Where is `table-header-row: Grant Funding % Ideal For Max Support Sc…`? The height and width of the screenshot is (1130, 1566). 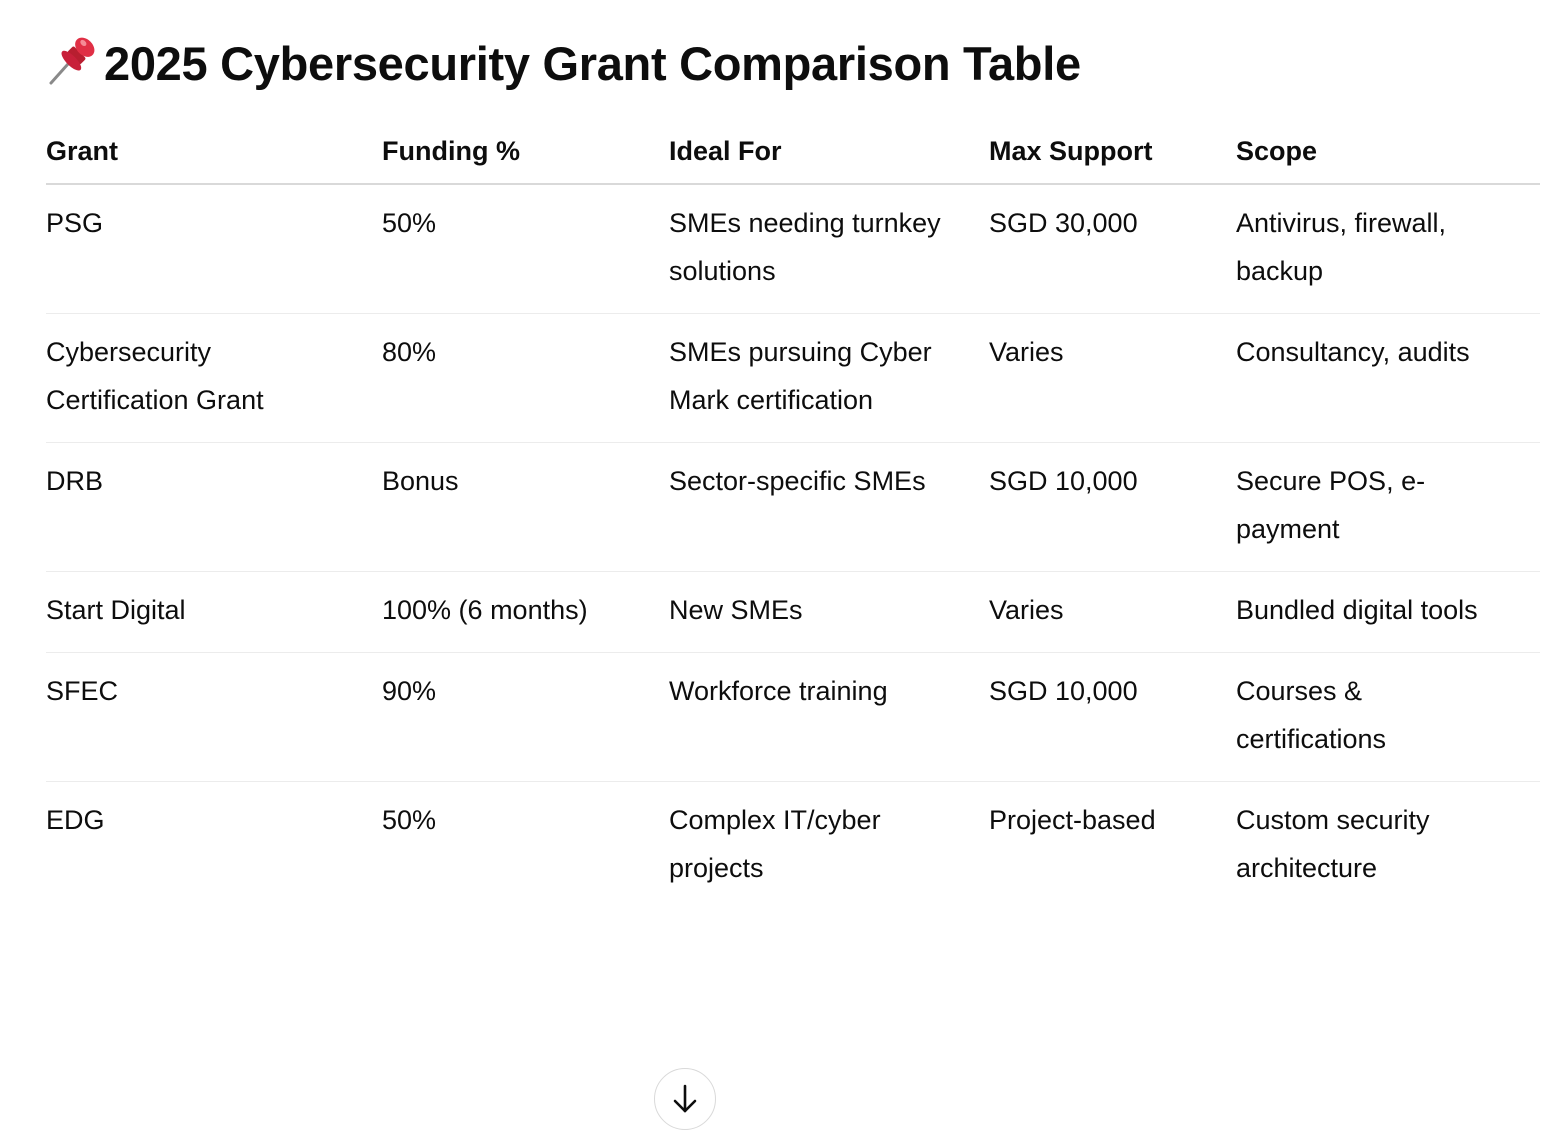
table-header-row: Grant Funding % Ideal For Max Support Sc… is located at coordinates (793, 155).